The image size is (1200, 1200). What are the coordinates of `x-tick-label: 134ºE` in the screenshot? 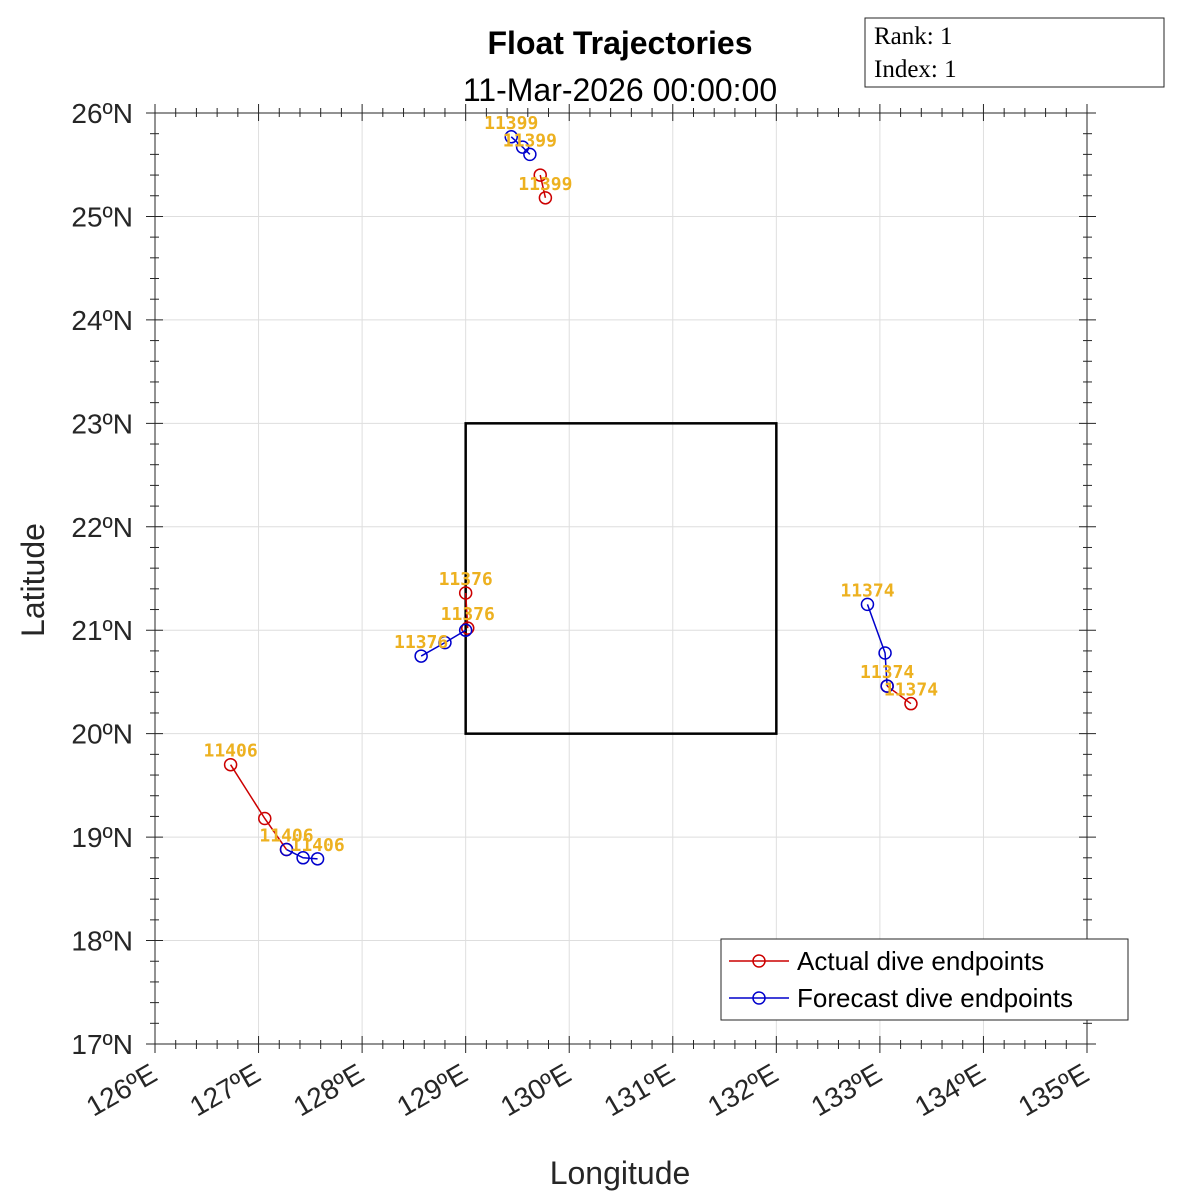 It's located at (949, 1090).